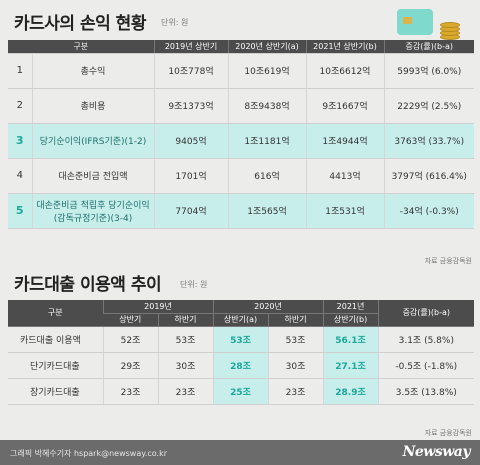 The height and width of the screenshot is (465, 480). Describe the element at coordinates (345, 47) in the screenshot. I see `header-cell: 2021년 상반기(b)` at that location.